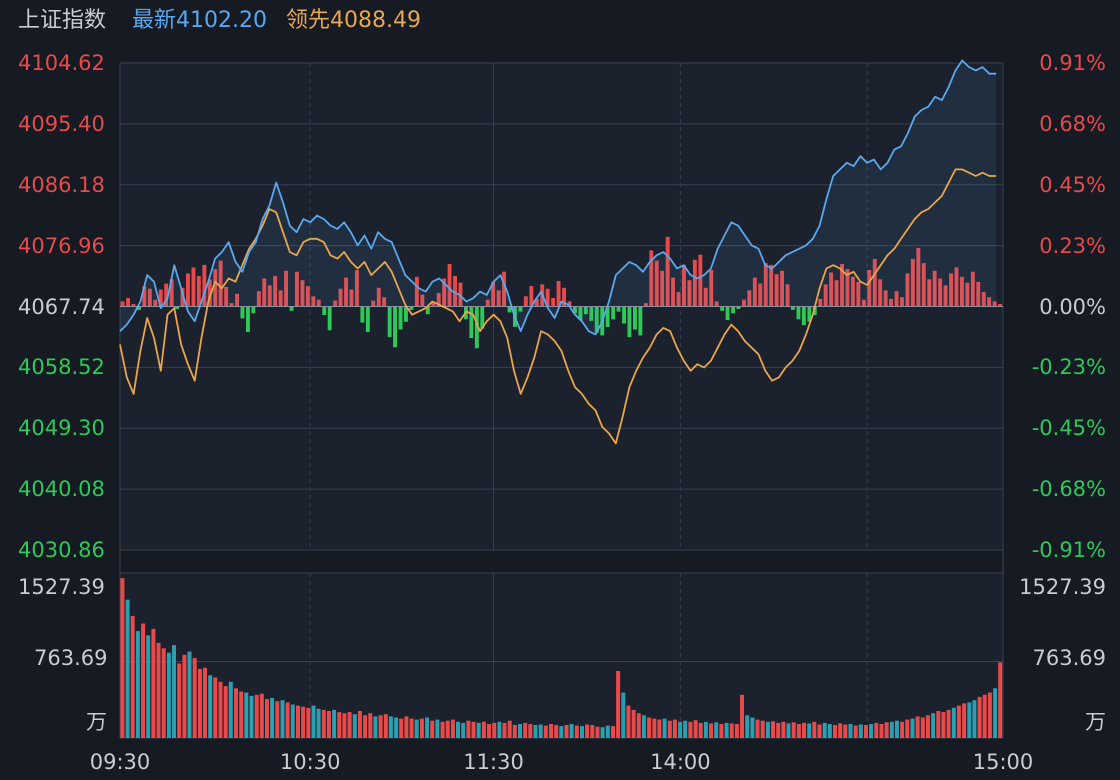 The width and height of the screenshot is (1120, 780). What do you see at coordinates (1062, 587) in the screenshot?
I see `volume-tick-label: 1527.39` at bounding box center [1062, 587].